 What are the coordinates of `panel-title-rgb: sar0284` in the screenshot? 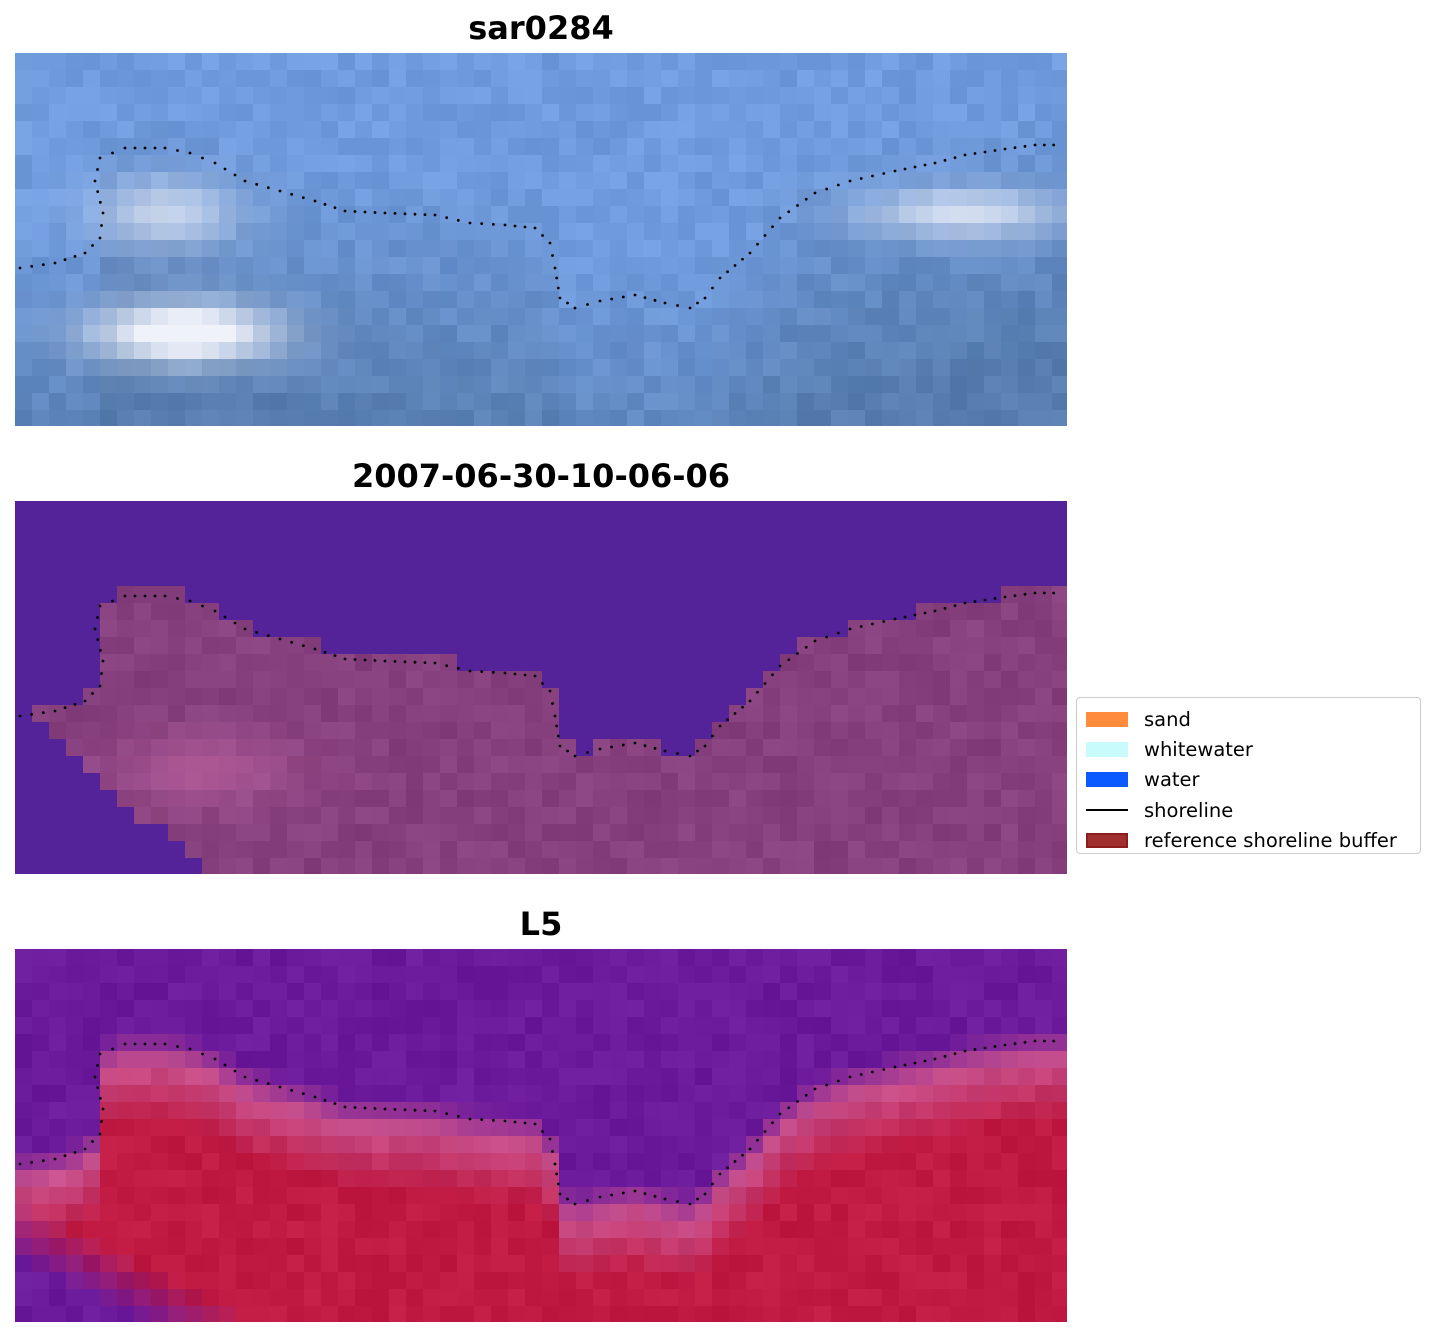 It's located at (541, 28).